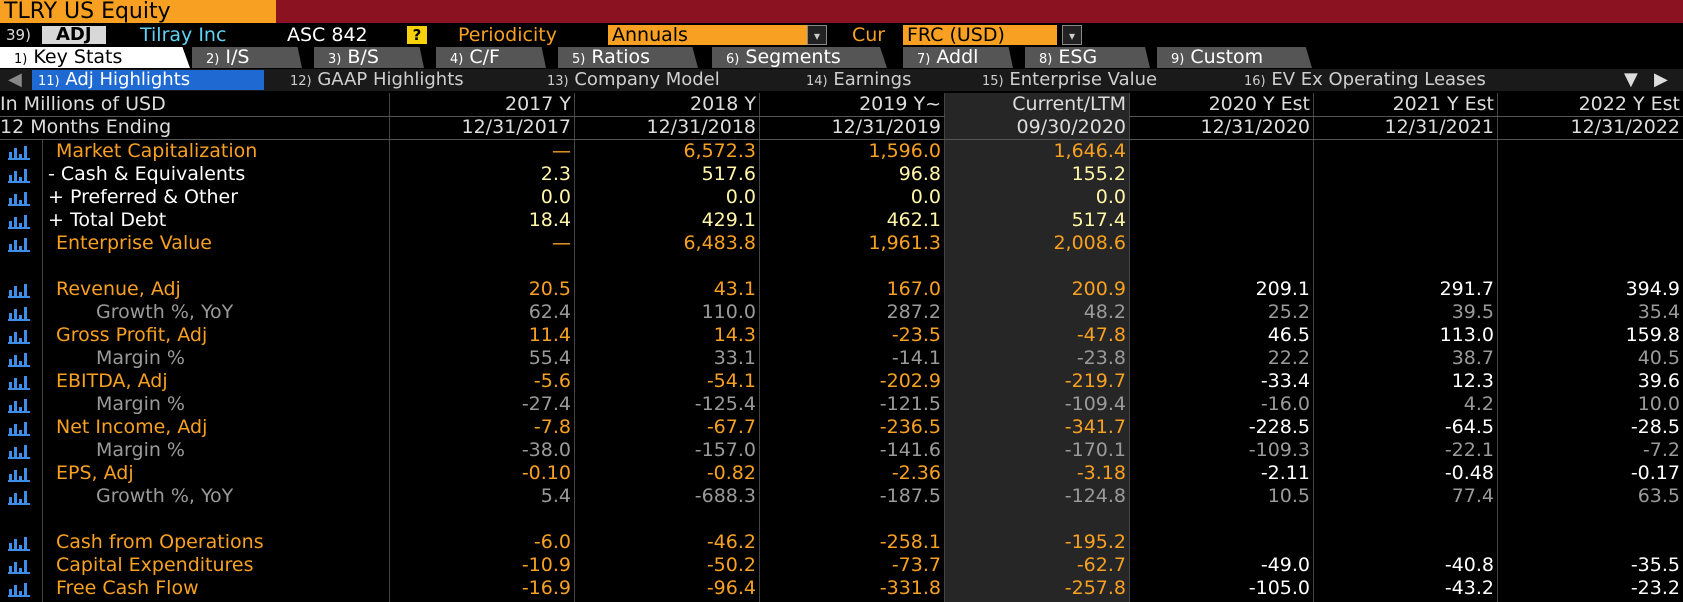  I want to click on tab-income-statement: 2) I/S, so click(247, 57).